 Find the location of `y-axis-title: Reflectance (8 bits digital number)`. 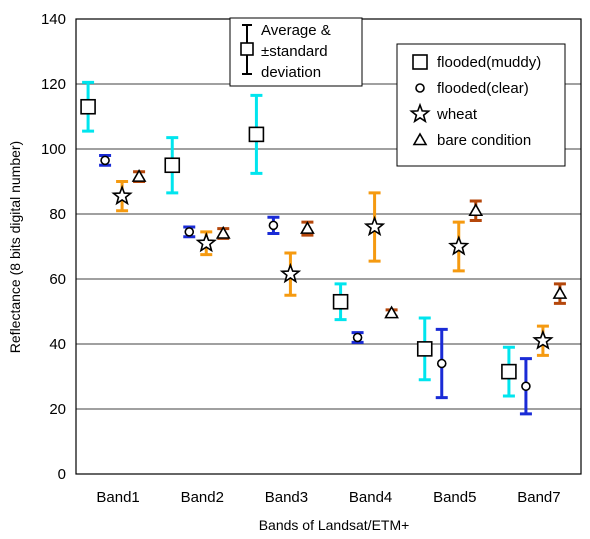

y-axis-title: Reflectance (8 bits digital number) is located at coordinates (15, 247).